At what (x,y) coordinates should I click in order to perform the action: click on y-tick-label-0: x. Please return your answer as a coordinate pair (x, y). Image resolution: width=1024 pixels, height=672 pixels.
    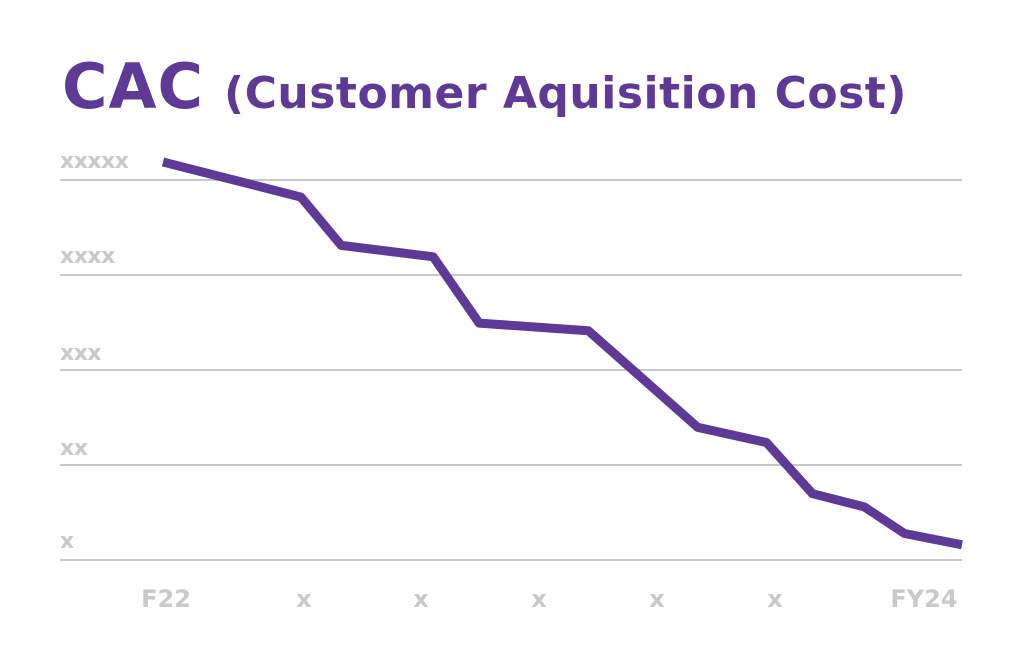
    Looking at the image, I should click on (67, 541).